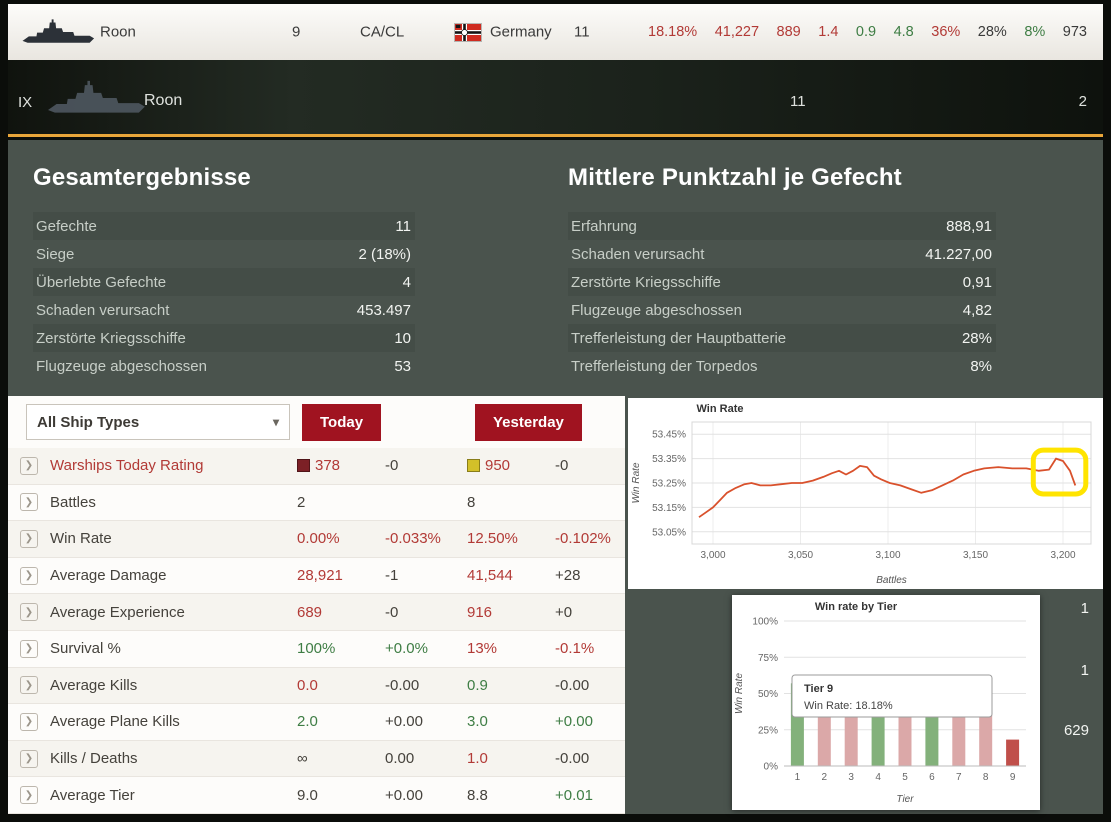 Image resolution: width=1111 pixels, height=822 pixels. What do you see at coordinates (73, 502) in the screenshot?
I see `stat-row-label: Battles` at bounding box center [73, 502].